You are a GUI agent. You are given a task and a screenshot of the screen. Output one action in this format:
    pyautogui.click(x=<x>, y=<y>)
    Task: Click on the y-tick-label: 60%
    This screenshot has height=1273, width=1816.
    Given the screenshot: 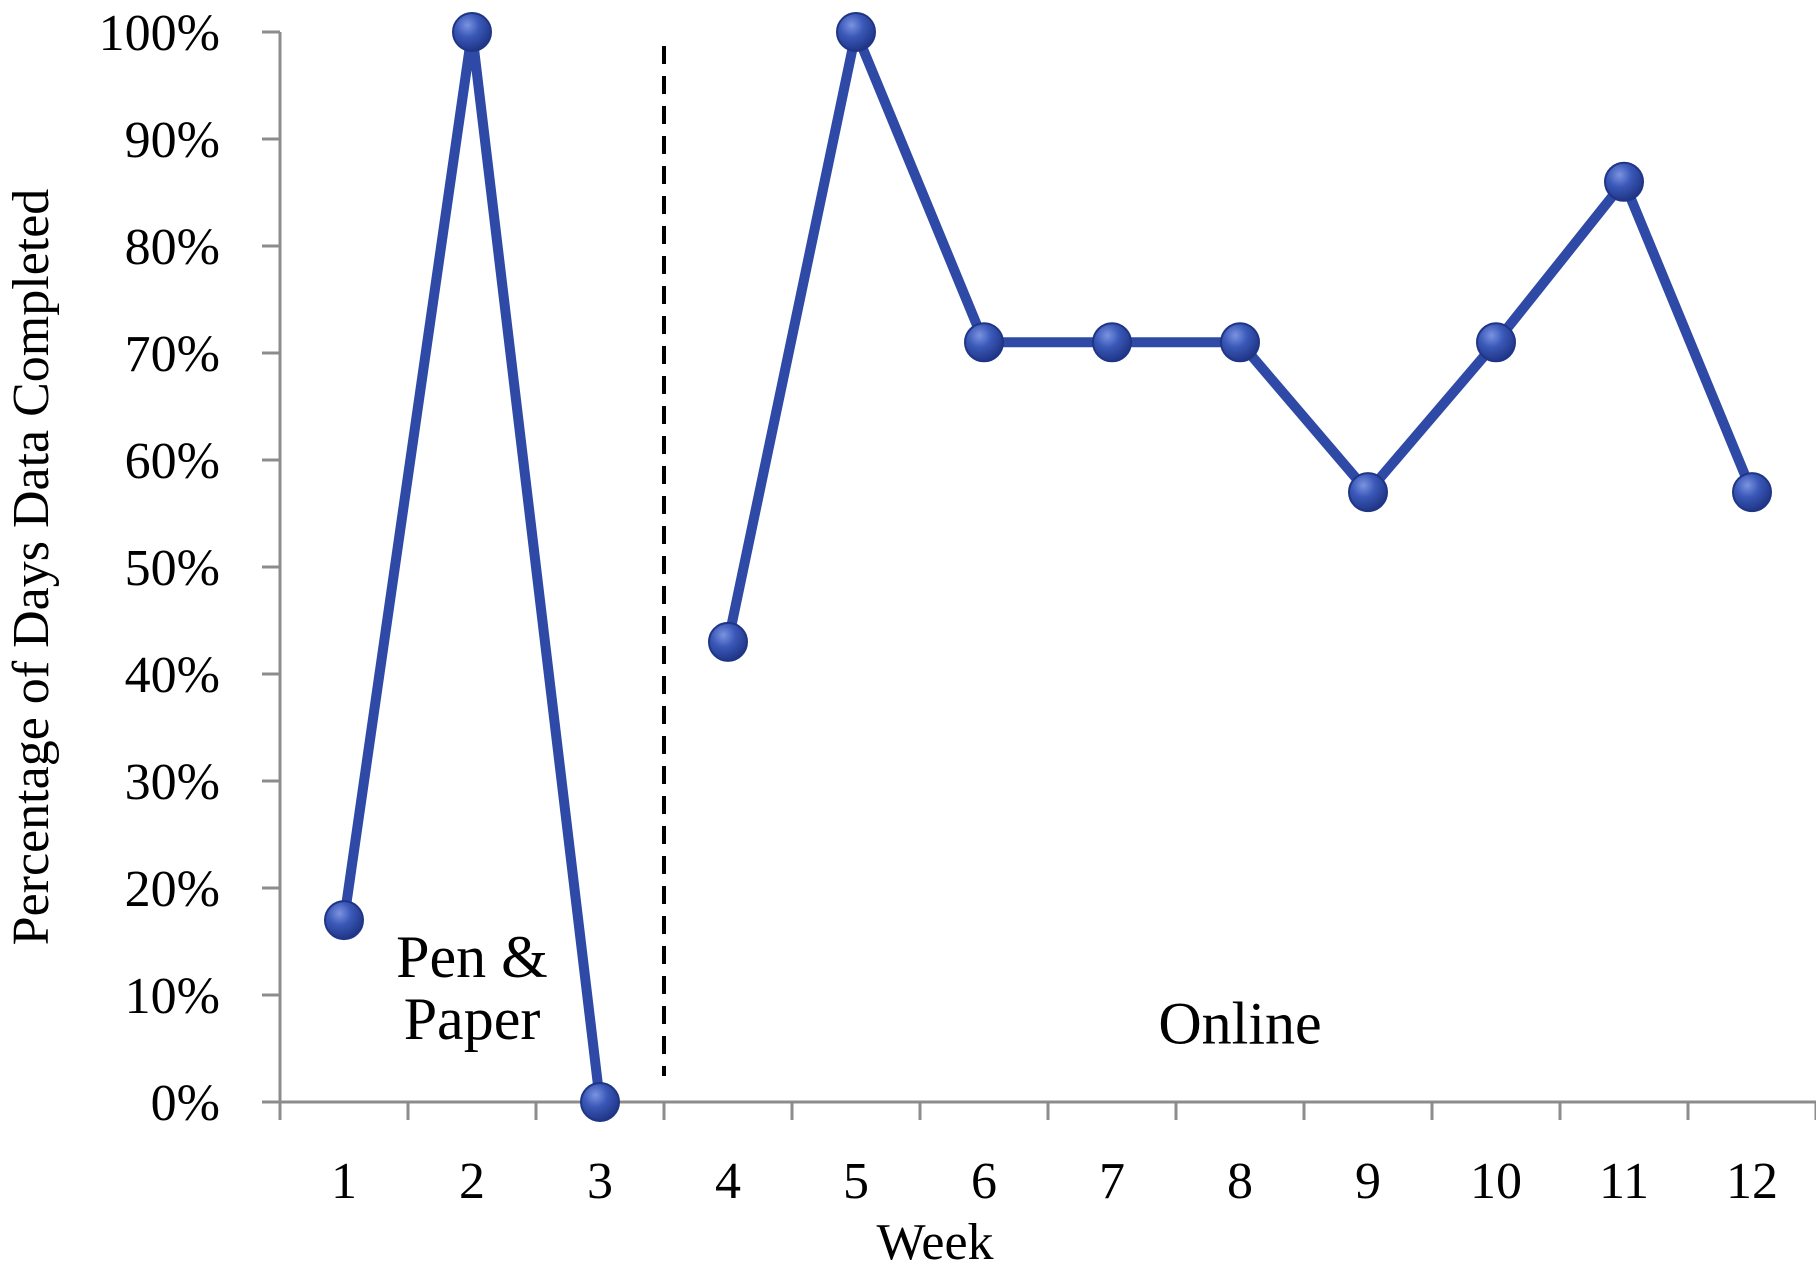 What is the action you would take?
    pyautogui.click(x=172, y=461)
    